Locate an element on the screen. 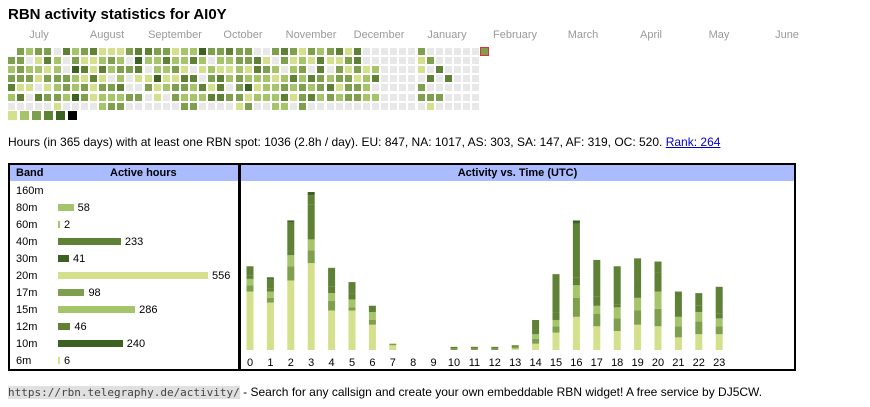 The height and width of the screenshot is (407, 870). band-hours-value: 46 is located at coordinates (80, 327).